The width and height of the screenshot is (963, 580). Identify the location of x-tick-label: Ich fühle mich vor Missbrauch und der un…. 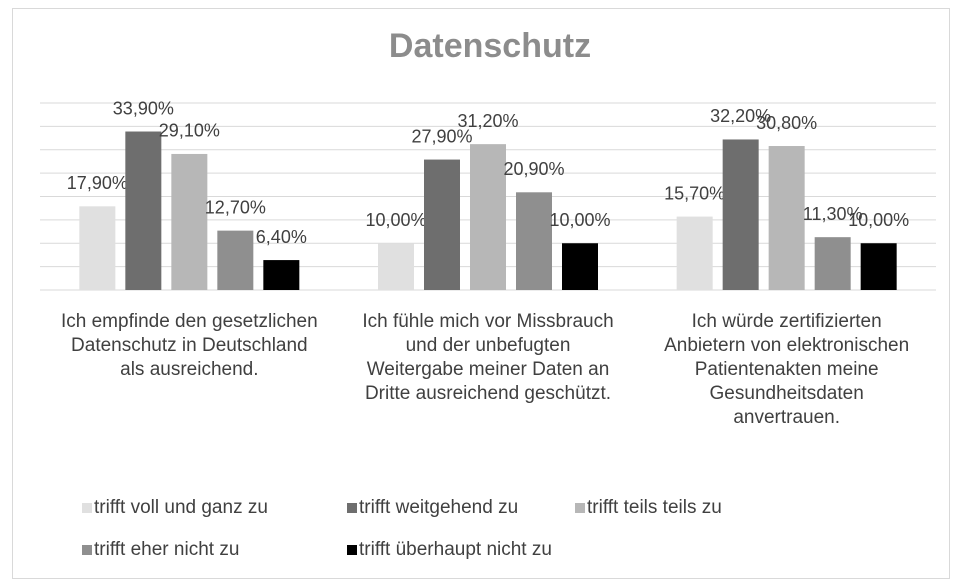
(488, 357).